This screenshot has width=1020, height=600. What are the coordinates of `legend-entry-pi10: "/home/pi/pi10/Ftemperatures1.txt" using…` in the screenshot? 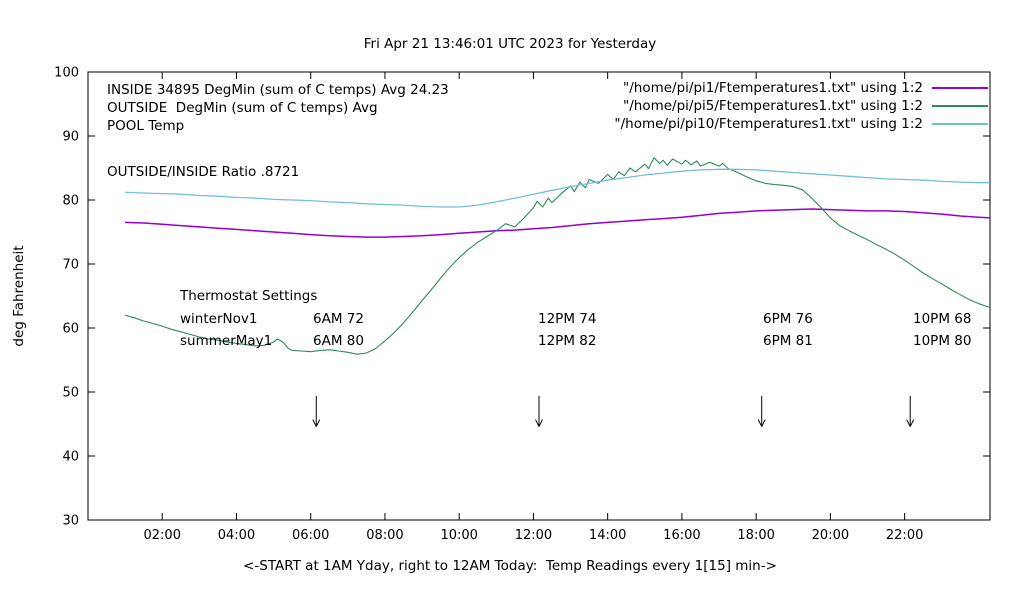 It's located at (801, 124).